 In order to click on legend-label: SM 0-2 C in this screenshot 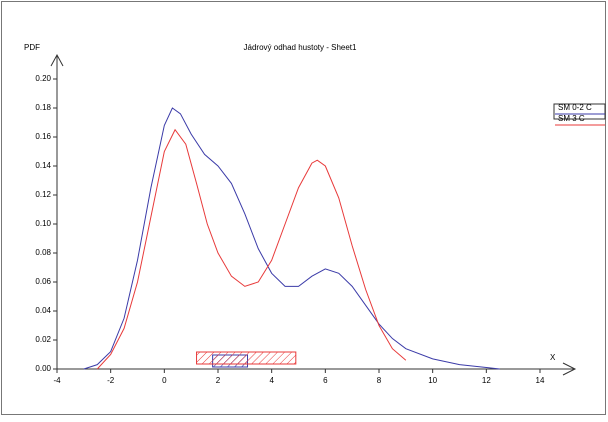, I will do `click(575, 107)`.